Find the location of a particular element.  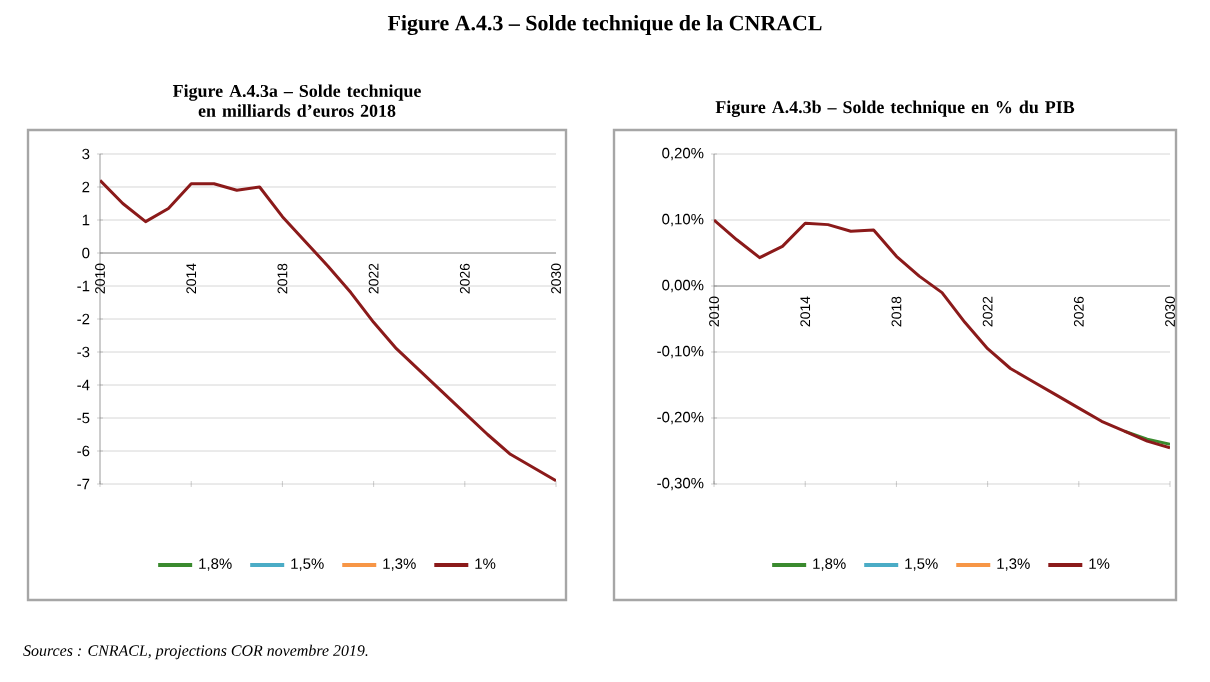

chart-title: Figure A.4.3a – Solde technique en milliards d’euros 2018 is located at coordinates (296, 100).